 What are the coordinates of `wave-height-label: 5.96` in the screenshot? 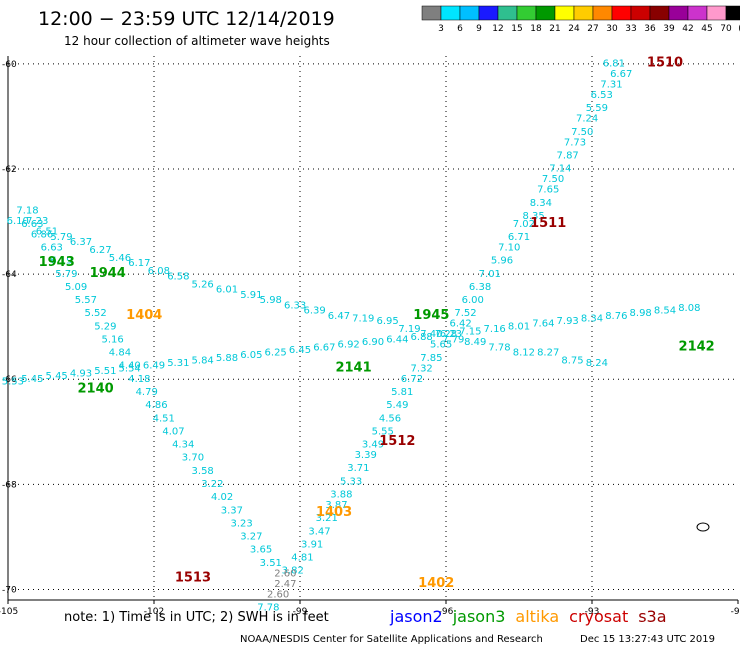 It's located at (502, 261).